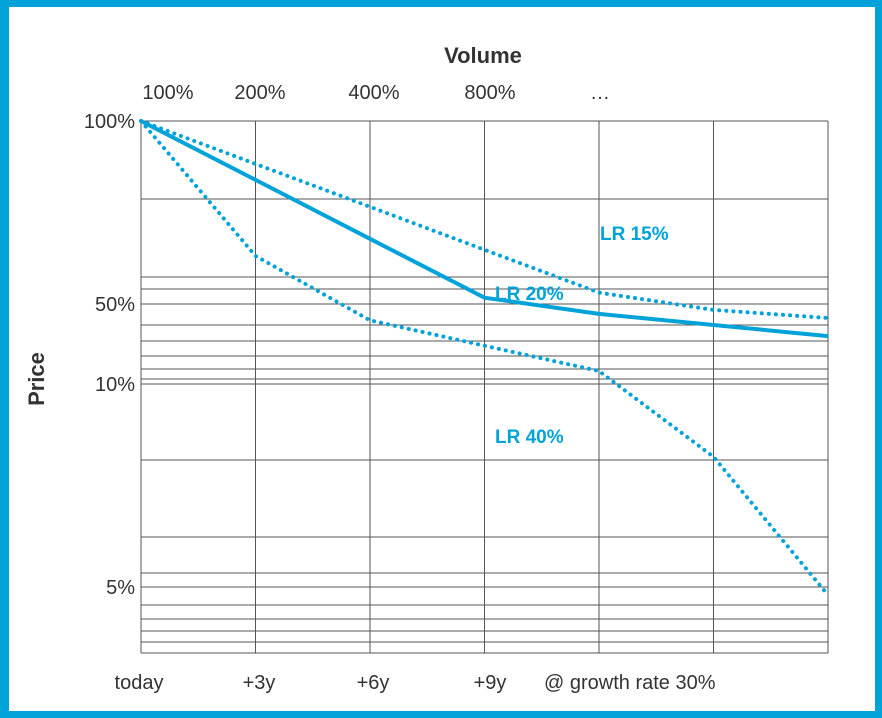 The height and width of the screenshot is (718, 882). I want to click on x-bottom-tick-label: today, so click(139, 683).